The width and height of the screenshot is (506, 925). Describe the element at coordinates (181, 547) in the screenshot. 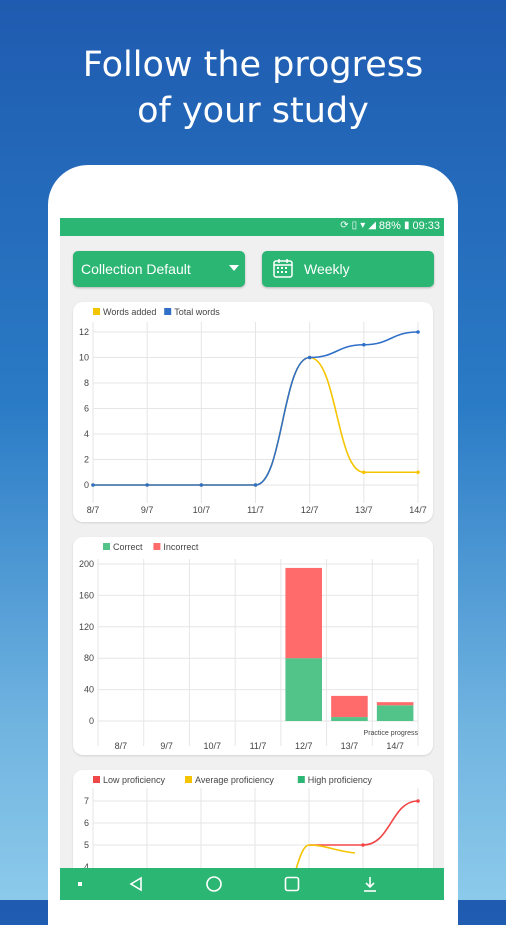

I see `legend-label: Incorrect` at that location.